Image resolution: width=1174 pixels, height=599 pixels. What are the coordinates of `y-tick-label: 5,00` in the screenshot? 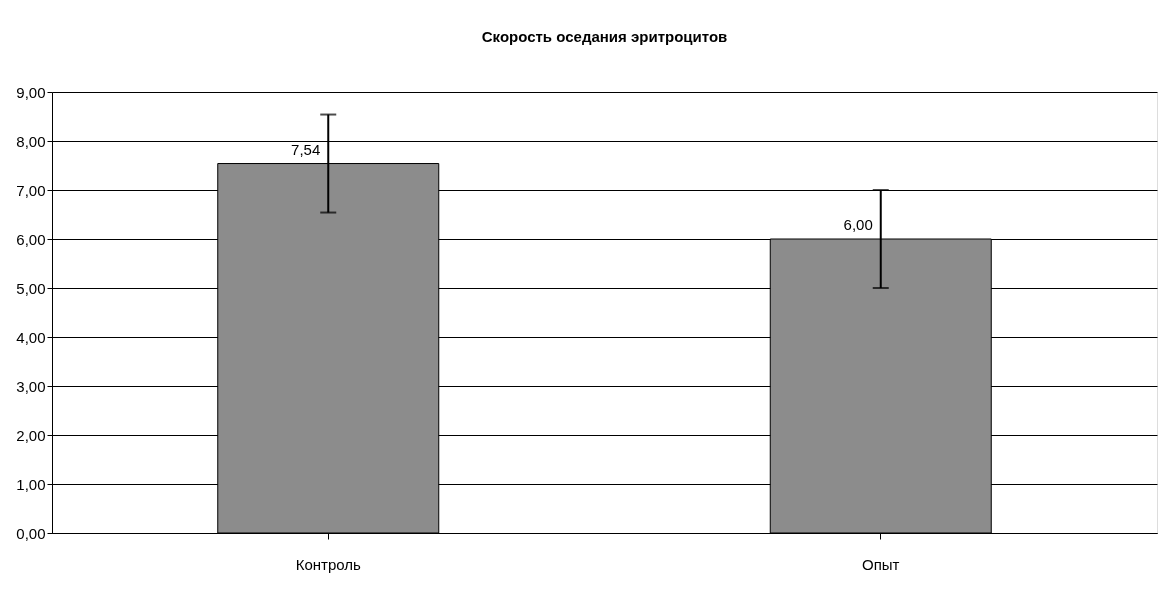 It's located at (31, 288).